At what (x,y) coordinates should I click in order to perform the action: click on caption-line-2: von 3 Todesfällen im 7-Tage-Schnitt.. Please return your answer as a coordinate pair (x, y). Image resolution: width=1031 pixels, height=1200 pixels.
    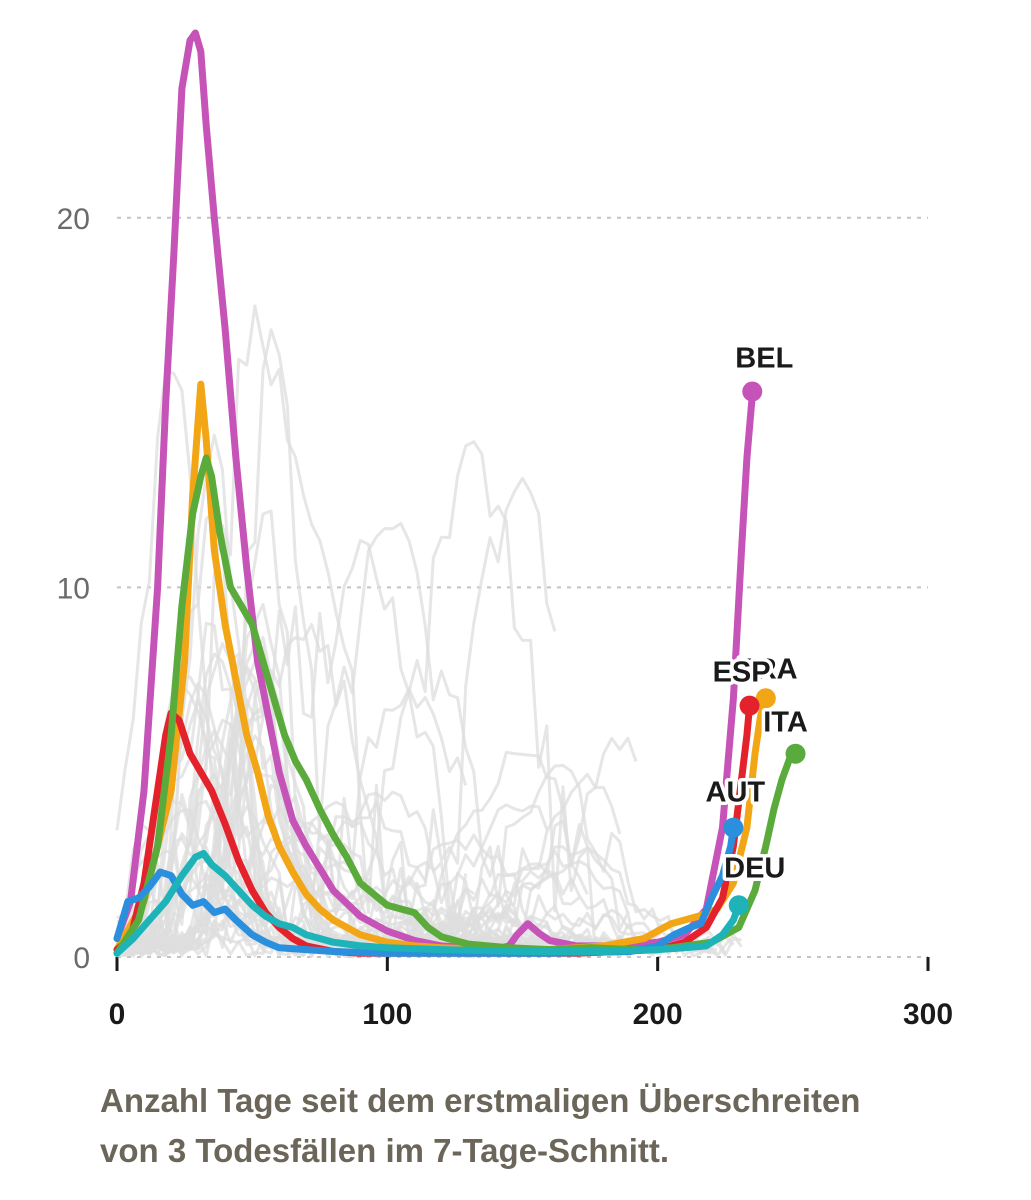
    Looking at the image, I should click on (385, 1150).